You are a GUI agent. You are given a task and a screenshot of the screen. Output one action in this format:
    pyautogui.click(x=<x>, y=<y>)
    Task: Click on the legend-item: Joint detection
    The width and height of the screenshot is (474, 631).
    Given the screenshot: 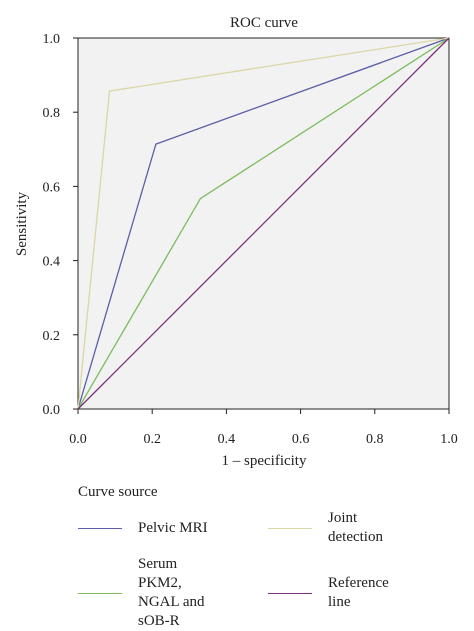 What is the action you would take?
    pyautogui.click(x=358, y=528)
    